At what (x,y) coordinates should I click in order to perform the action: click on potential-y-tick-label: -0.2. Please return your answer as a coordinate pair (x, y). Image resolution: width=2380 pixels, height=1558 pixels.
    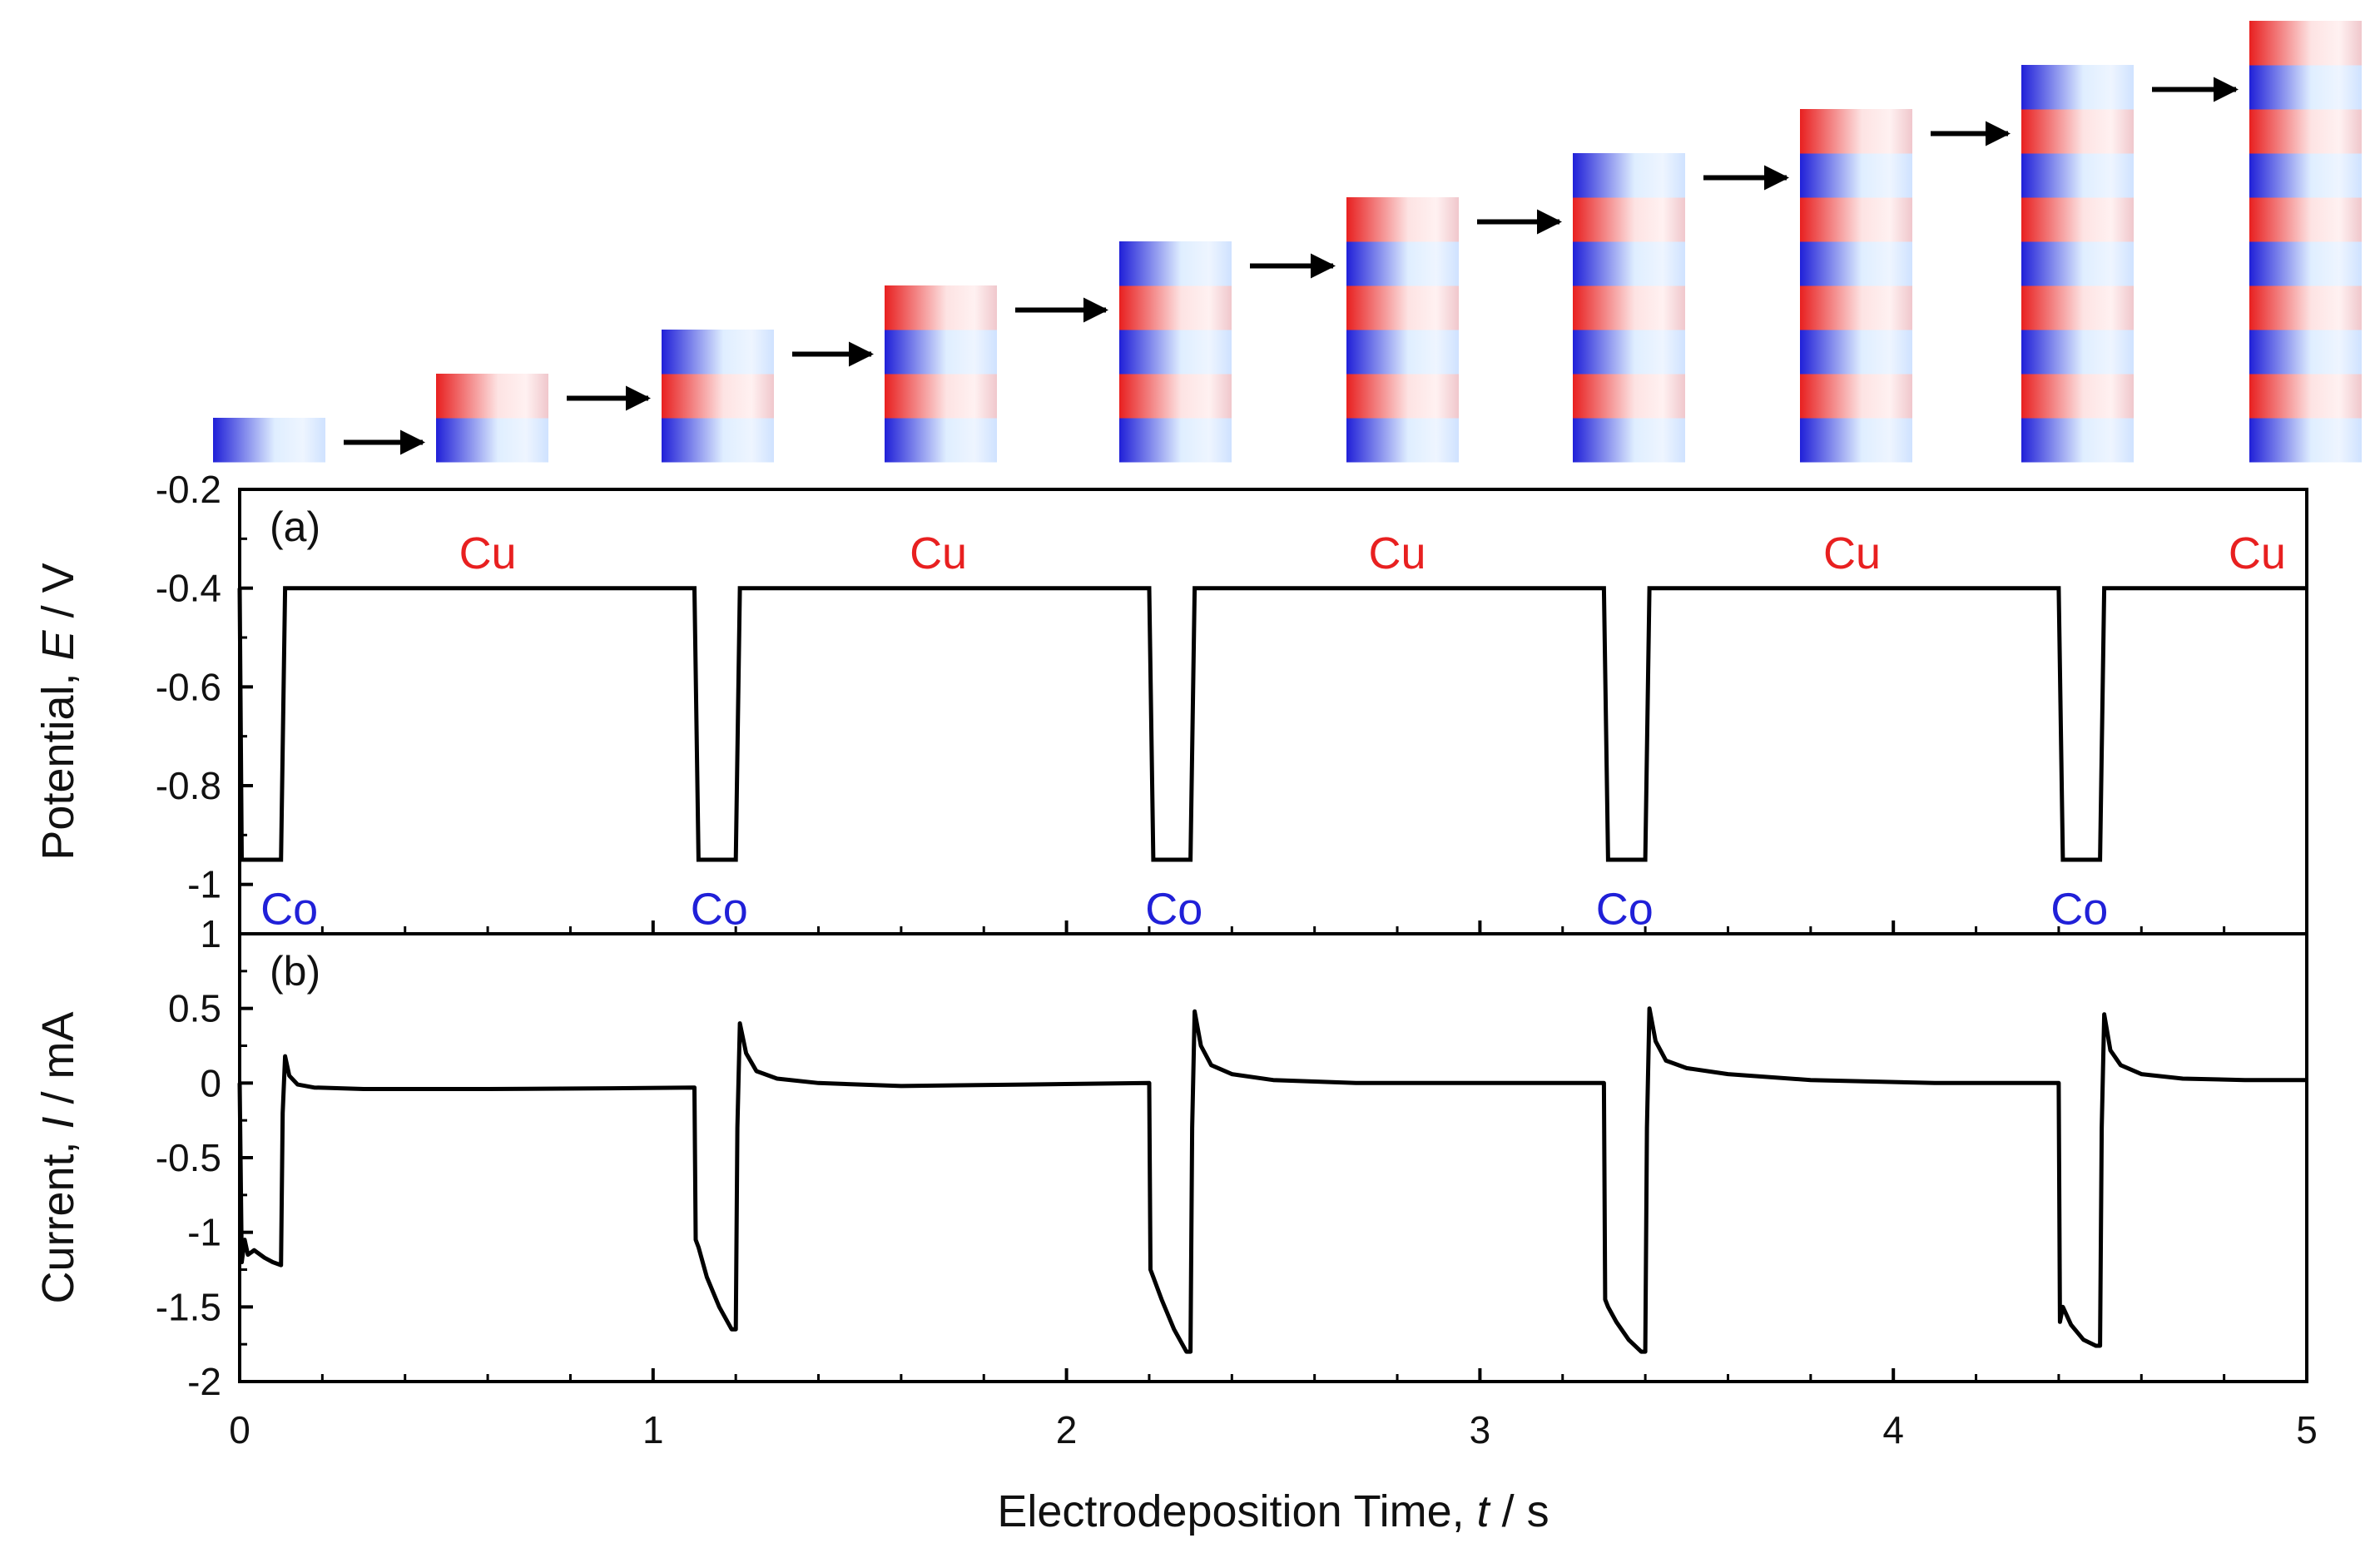
    Looking at the image, I should click on (188, 490).